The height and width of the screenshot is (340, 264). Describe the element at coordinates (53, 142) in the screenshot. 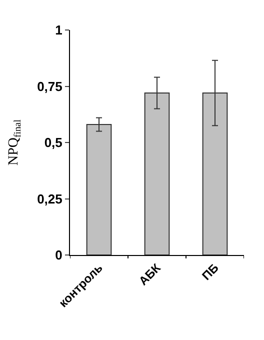

I see `y-tick-label: 0,5` at that location.